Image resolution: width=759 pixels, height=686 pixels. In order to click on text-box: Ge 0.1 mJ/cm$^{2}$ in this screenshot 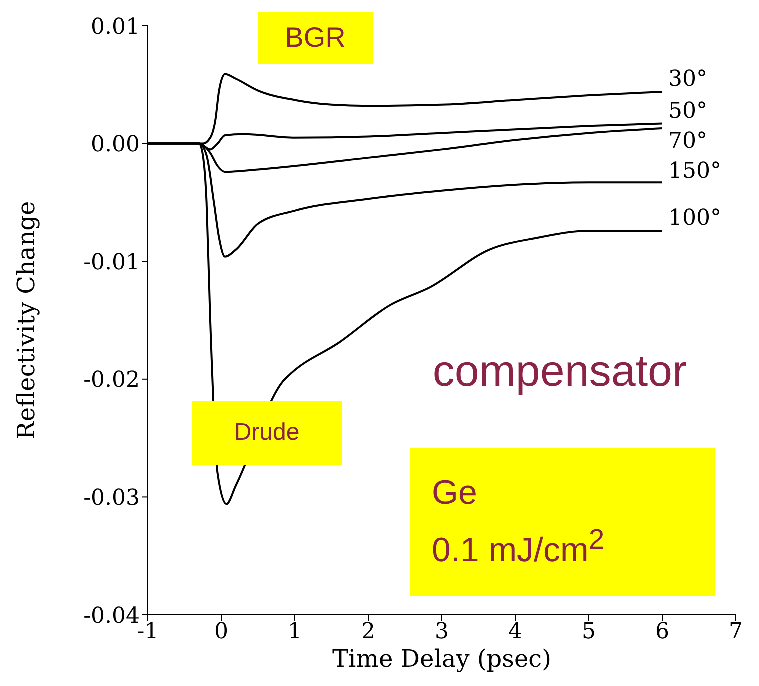, I will do `click(562, 522)`.